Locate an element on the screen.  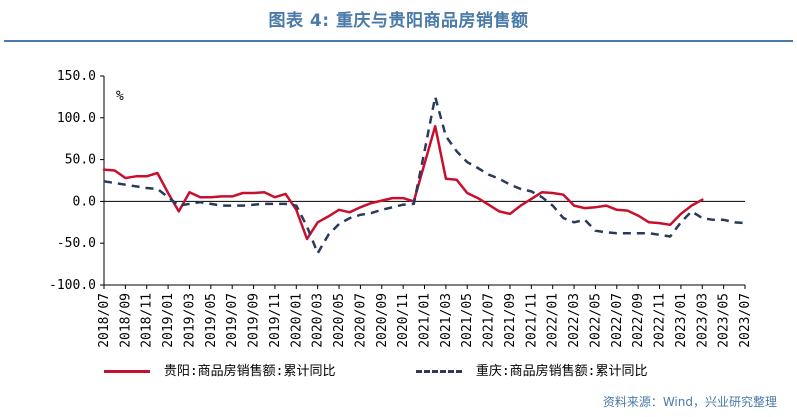
x-tick-label: 2023/07 is located at coordinates (745, 320).